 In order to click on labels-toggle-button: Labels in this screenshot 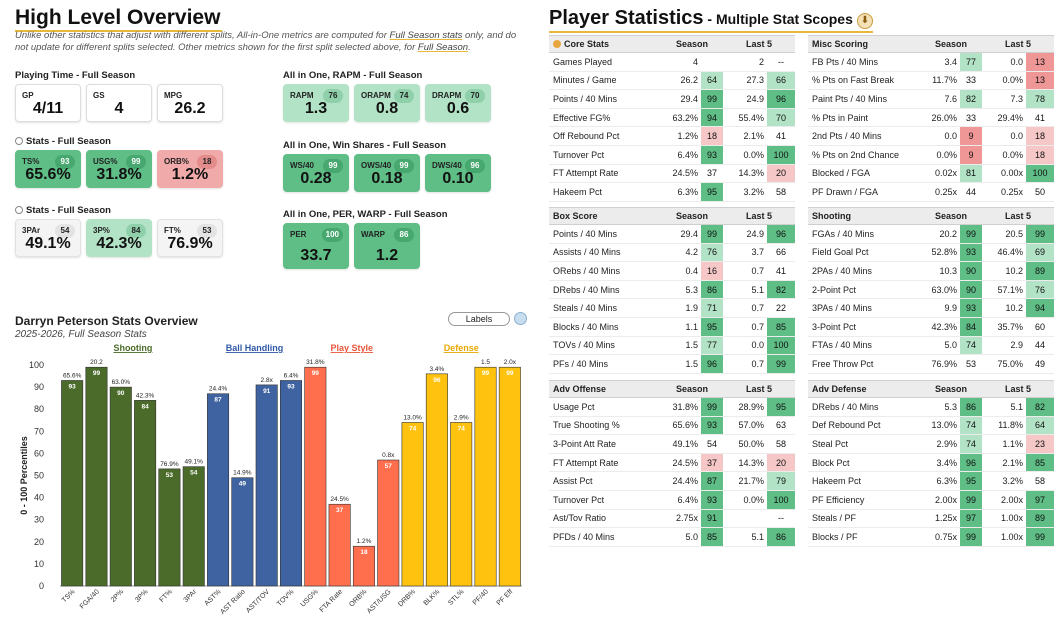, I will do `click(479, 319)`.